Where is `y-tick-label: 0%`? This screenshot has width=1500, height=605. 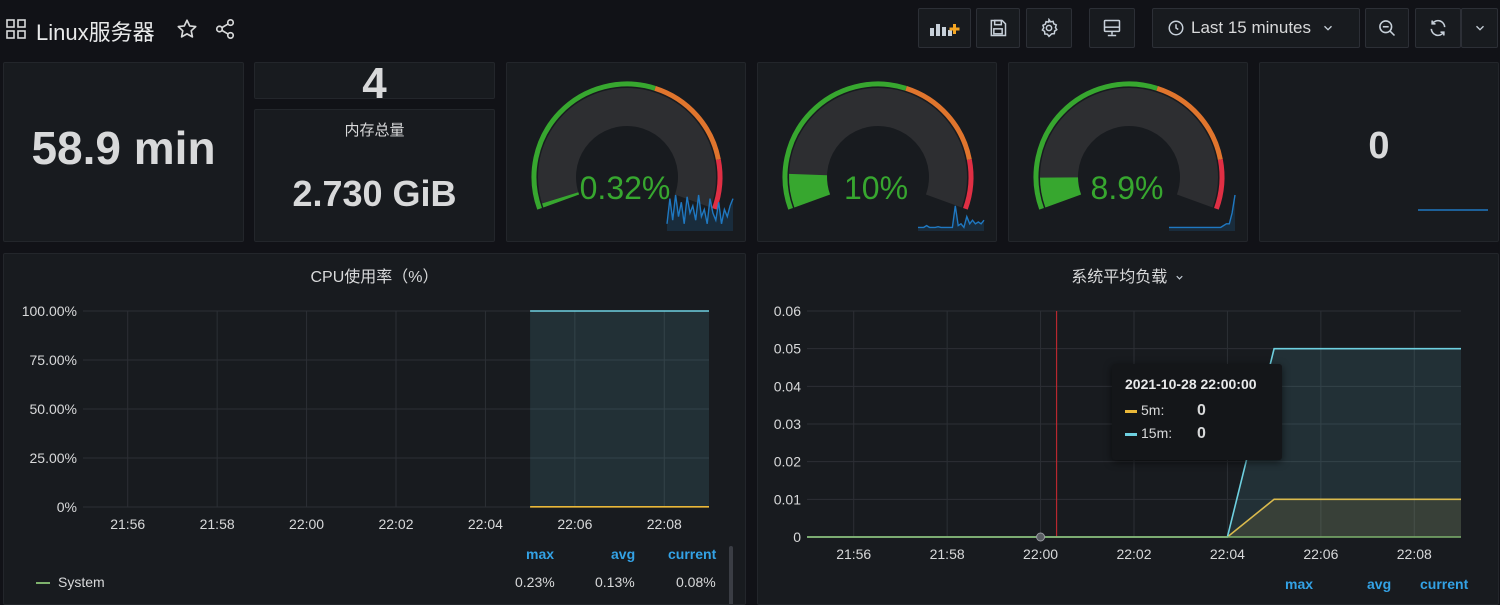
y-tick-label: 0% is located at coordinates (67, 507).